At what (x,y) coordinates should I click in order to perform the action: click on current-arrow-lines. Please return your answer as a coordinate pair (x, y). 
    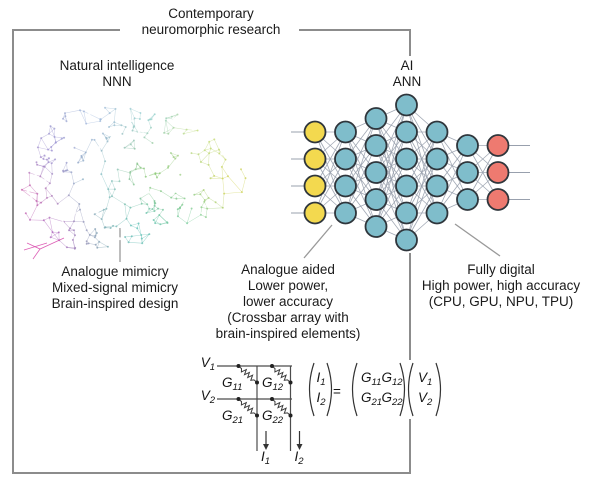
    Looking at the image, I should click on (283, 437).